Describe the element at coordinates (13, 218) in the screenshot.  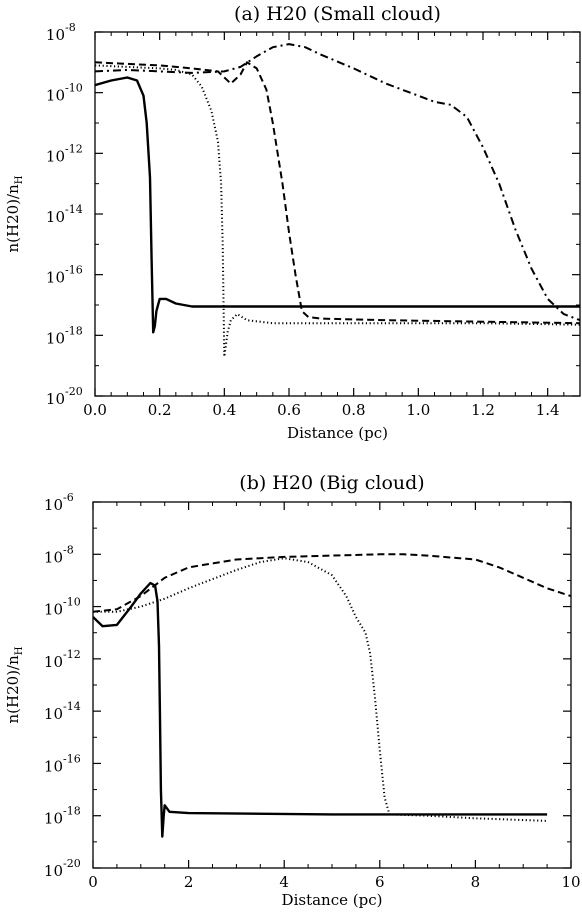
I see `chart0-y-axis-label-main: n(H20)/n` at that location.